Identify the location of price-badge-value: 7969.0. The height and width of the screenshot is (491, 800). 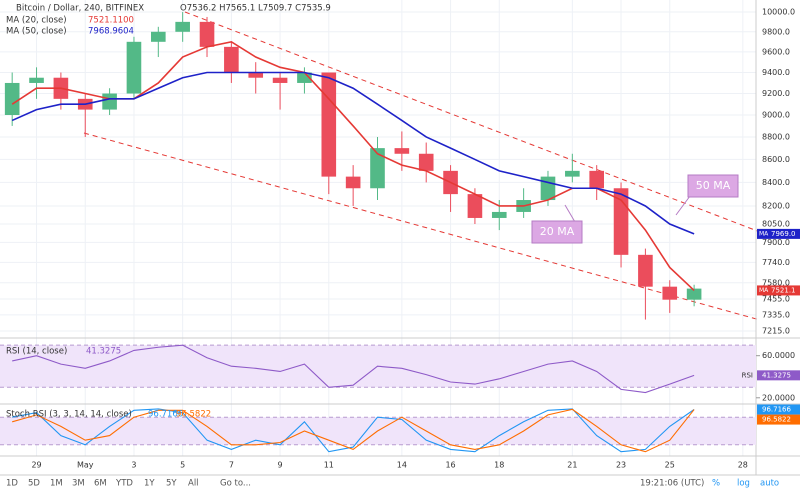
(783, 234).